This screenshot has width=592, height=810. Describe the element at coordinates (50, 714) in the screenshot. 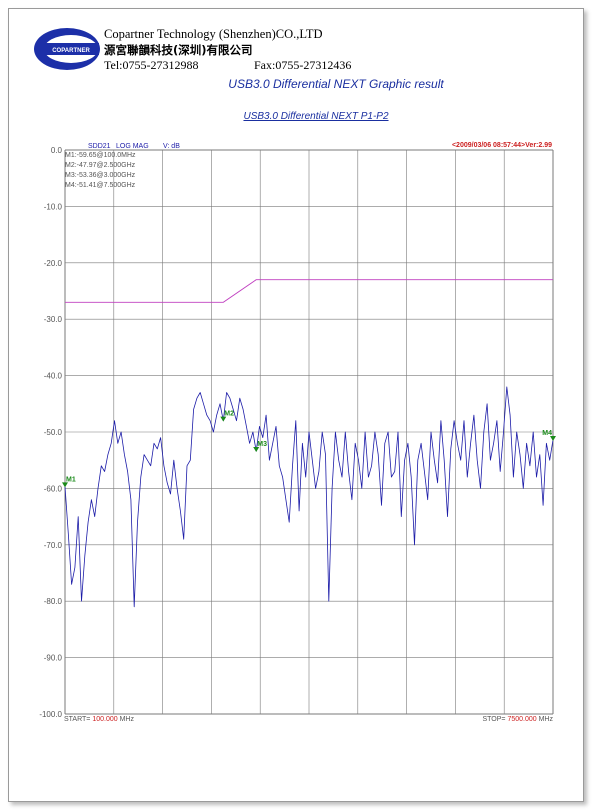

I see `y-tick-label: -100.0` at that location.